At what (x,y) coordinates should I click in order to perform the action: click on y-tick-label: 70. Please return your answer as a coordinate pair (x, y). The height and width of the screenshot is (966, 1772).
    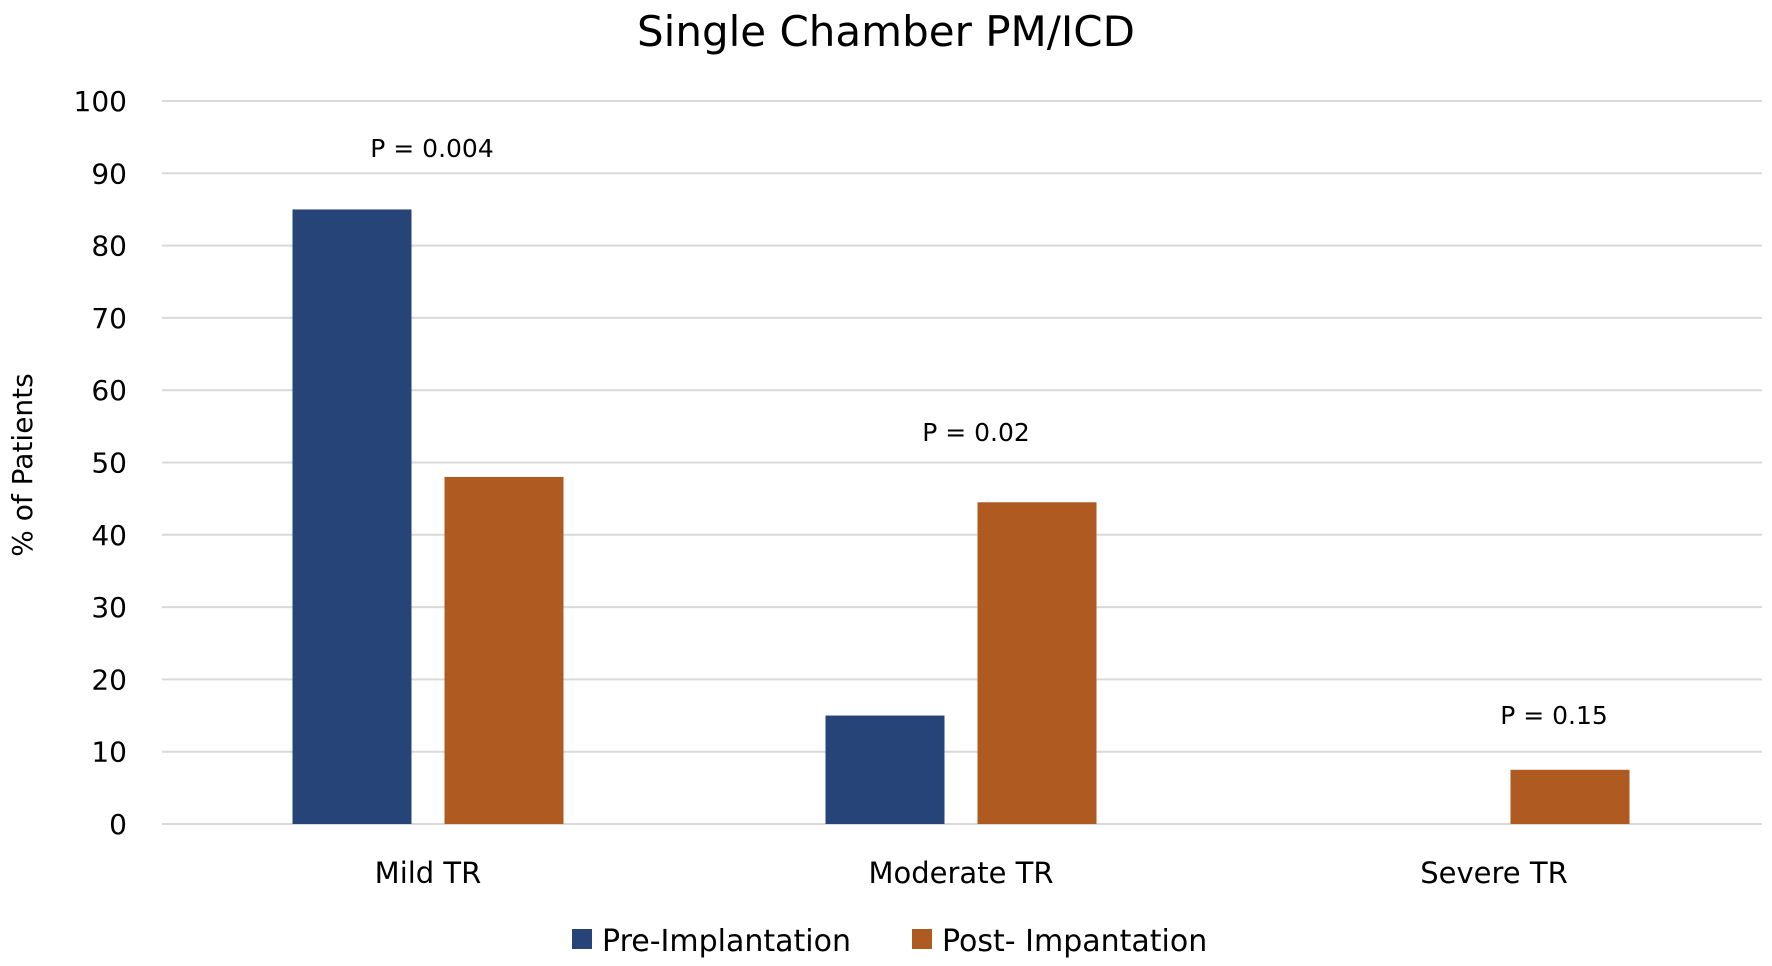
    Looking at the image, I should click on (109, 318).